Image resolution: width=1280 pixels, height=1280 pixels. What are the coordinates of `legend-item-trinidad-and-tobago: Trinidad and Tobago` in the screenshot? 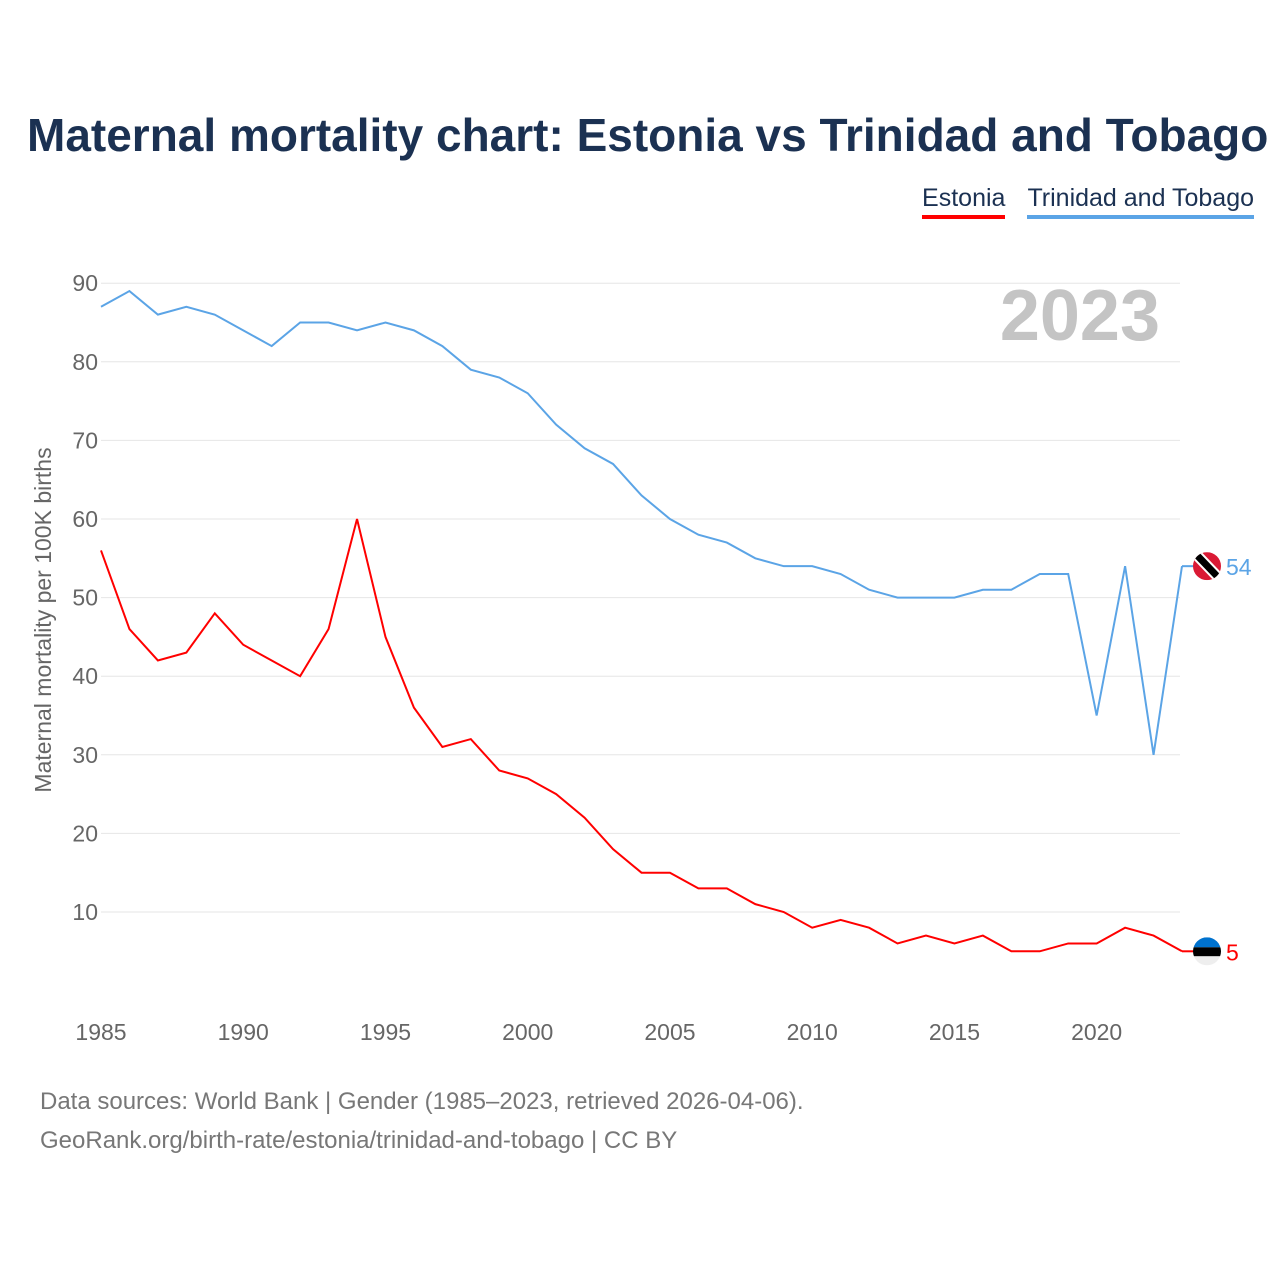 It's located at (1140, 201).